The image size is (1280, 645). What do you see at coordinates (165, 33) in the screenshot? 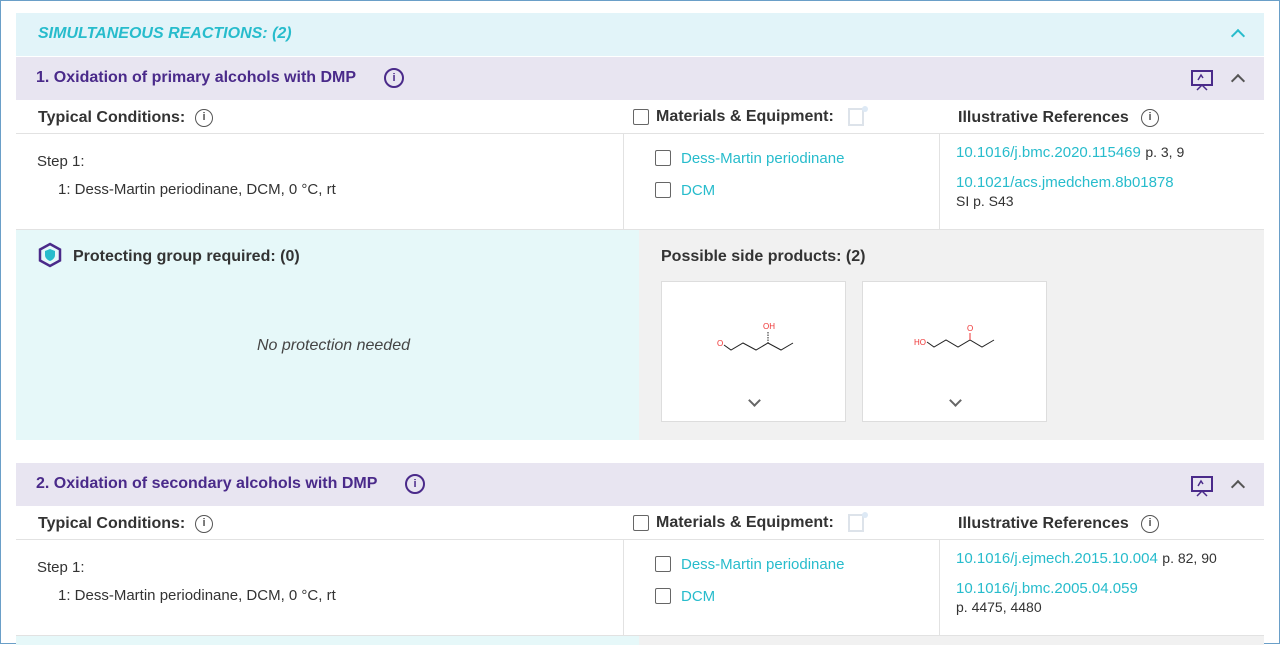
I see `section-title: SIMULTANEOUS REACTIONS: (2)` at bounding box center [165, 33].